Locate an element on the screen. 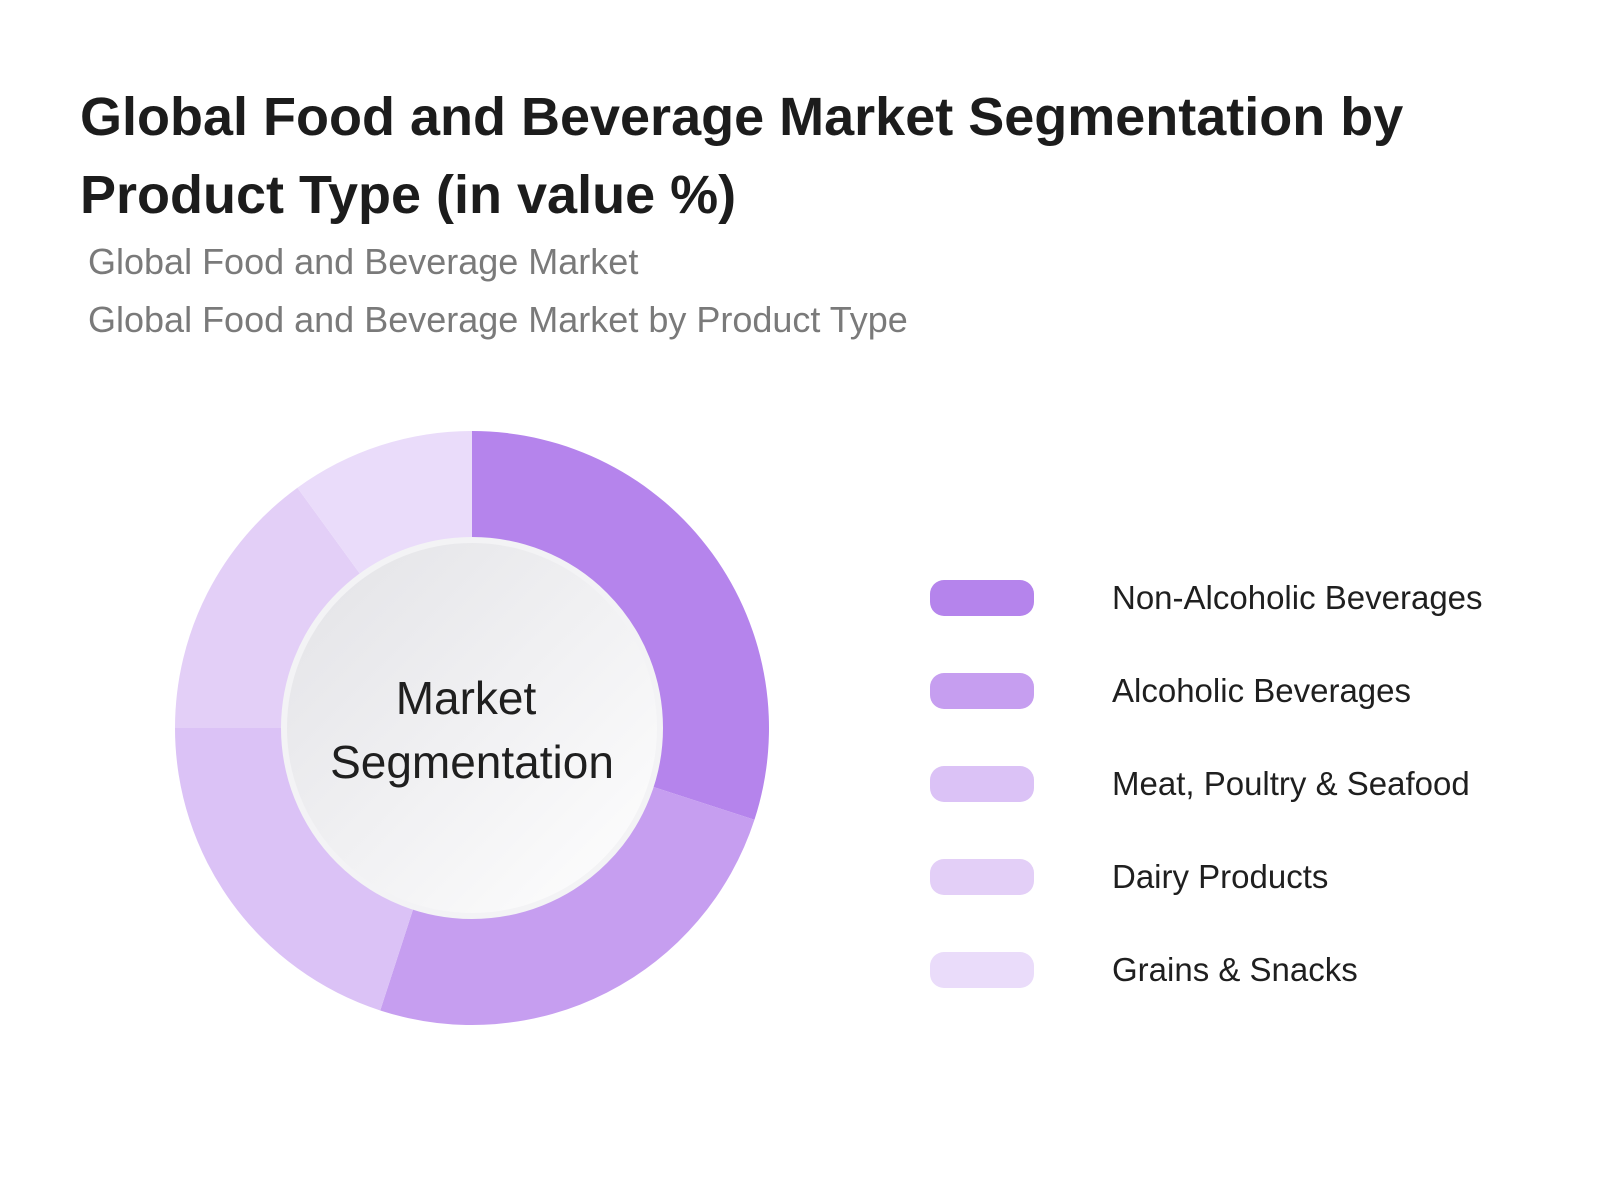  legend-item: Grains & Snacks is located at coordinates (1250, 970).